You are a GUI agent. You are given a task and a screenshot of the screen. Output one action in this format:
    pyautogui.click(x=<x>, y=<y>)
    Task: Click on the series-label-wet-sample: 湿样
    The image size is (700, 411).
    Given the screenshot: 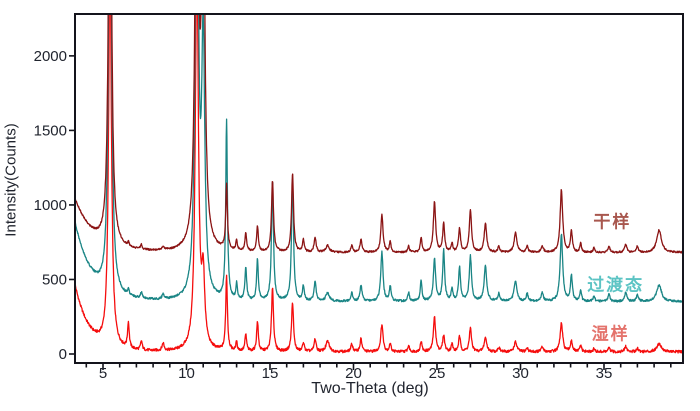 What is the action you would take?
    pyautogui.click(x=610, y=334)
    